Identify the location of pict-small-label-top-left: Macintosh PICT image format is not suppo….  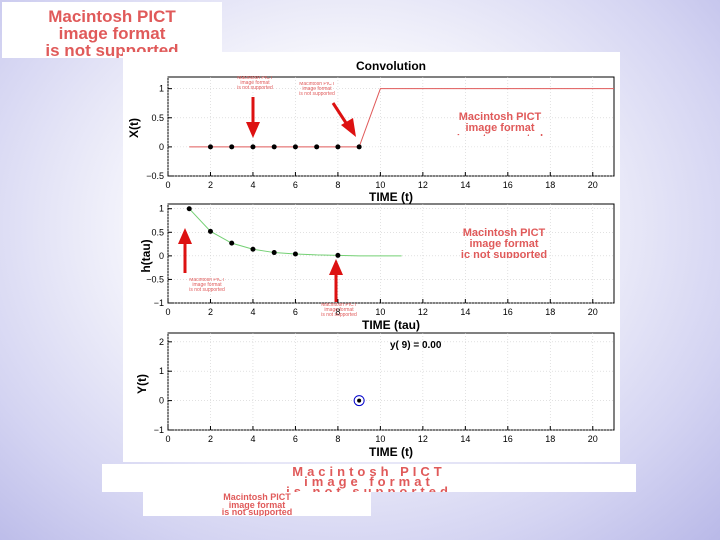
(255, 86).